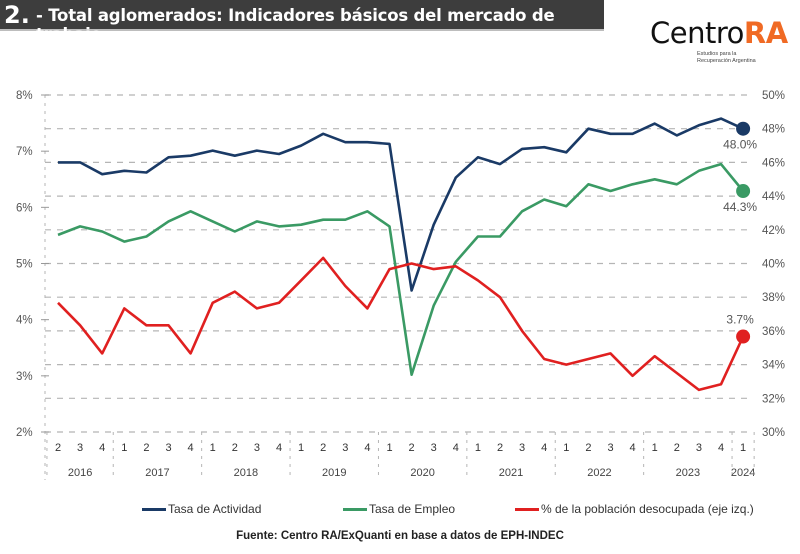  What do you see at coordinates (740, 320) in the screenshot?
I see `desocupada-end-label: 3.7%` at bounding box center [740, 320].